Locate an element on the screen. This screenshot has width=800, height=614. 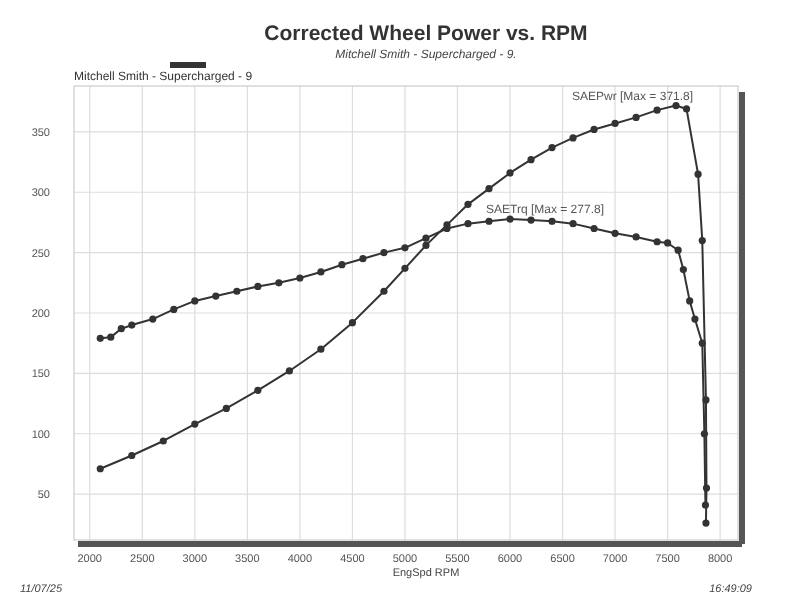
chart-title: Corrected Wheel Power vs. RPM is located at coordinates (426, 34).